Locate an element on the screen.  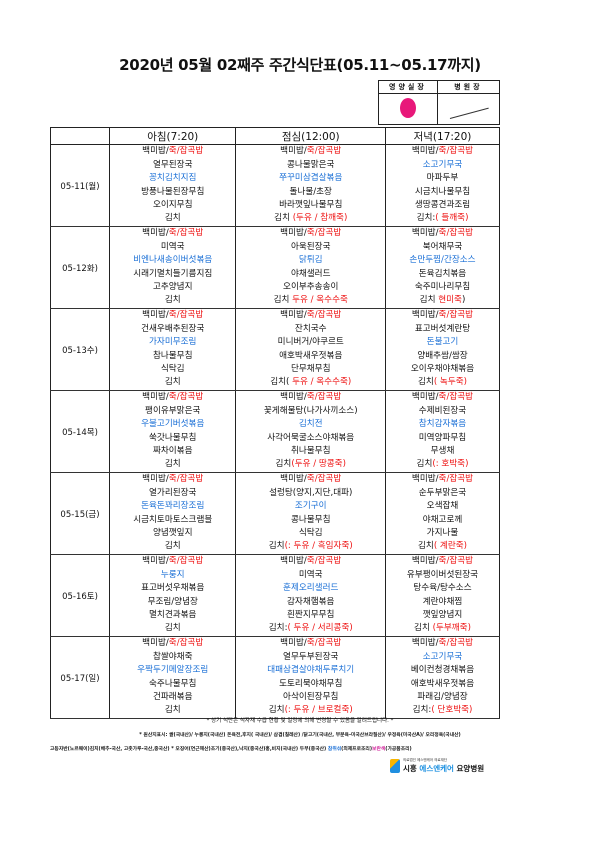
menu-item: 탕수육/탕수소스 is located at coordinates (442, 588).